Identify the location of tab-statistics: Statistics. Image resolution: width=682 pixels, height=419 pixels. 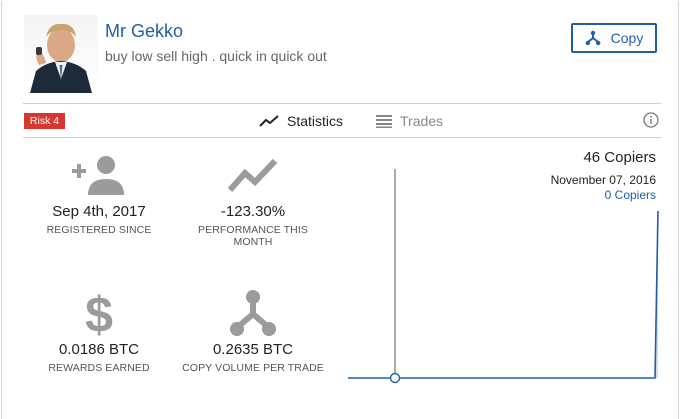
(301, 121).